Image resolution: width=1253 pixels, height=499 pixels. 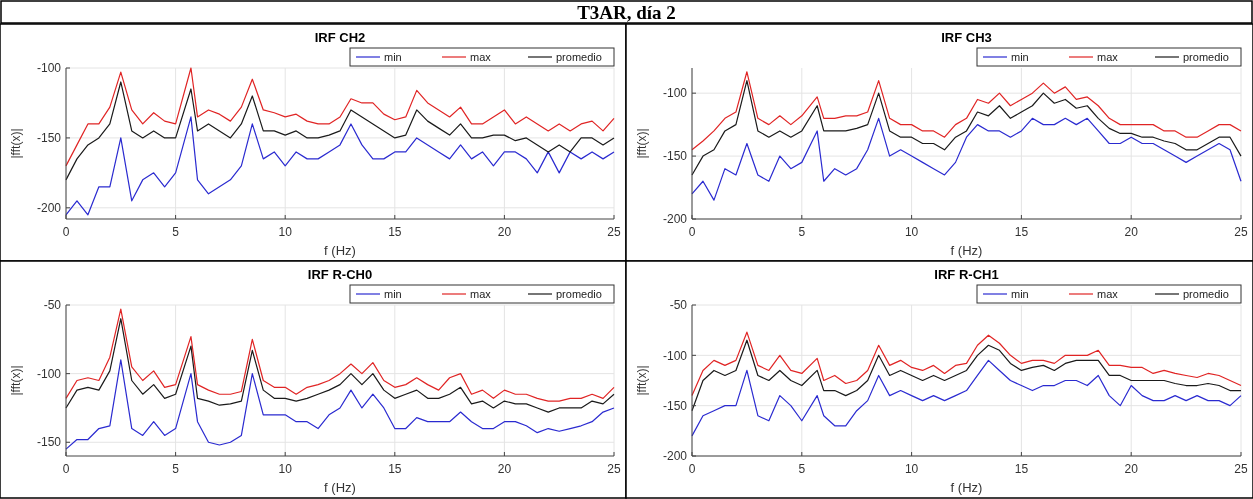 What do you see at coordinates (626, 12) in the screenshot?
I see `text: T3AR, día 2` at bounding box center [626, 12].